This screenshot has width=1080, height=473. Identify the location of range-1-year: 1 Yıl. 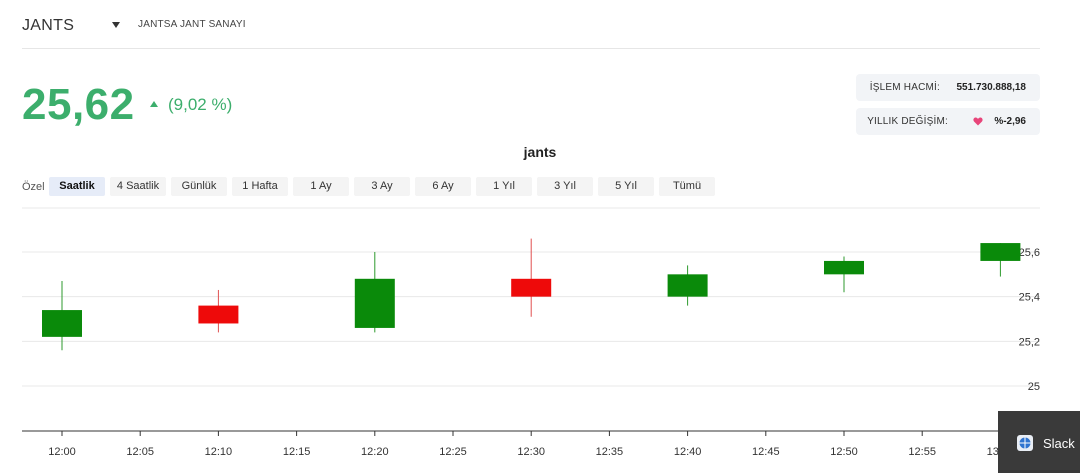
(504, 186).